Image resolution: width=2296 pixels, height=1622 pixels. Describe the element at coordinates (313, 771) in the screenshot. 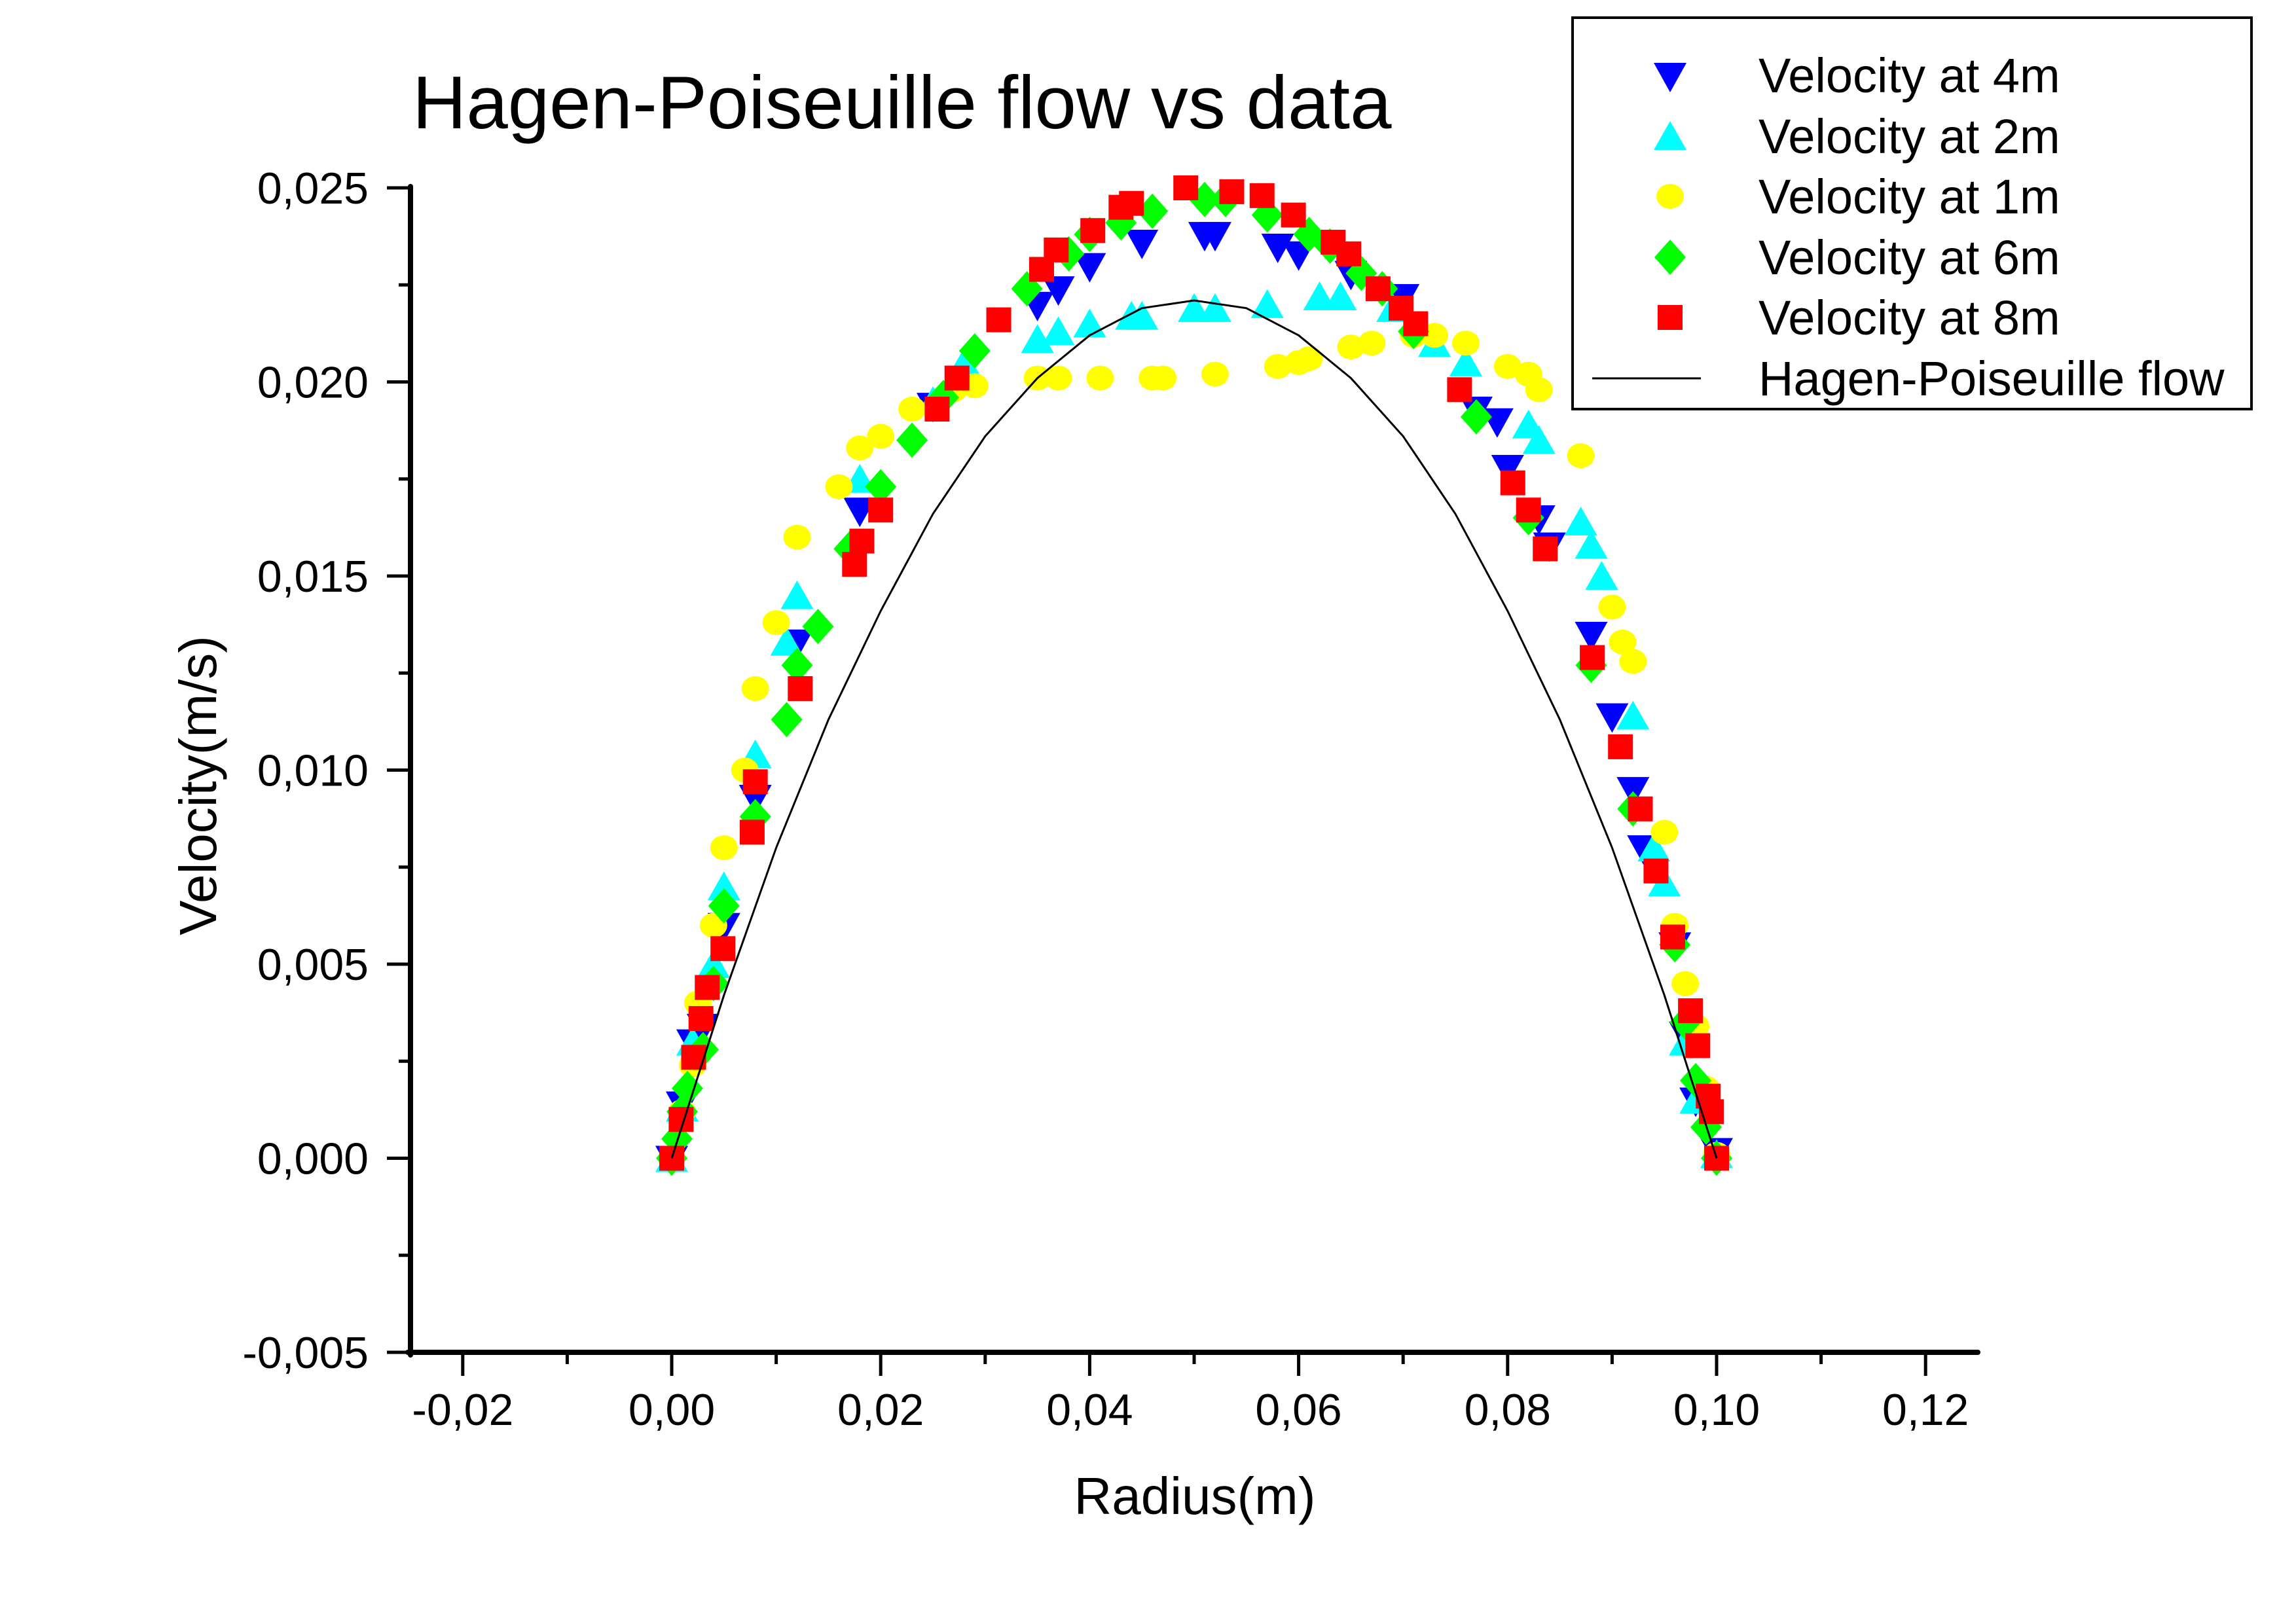

I see `y-tick-label: 0,010` at that location.